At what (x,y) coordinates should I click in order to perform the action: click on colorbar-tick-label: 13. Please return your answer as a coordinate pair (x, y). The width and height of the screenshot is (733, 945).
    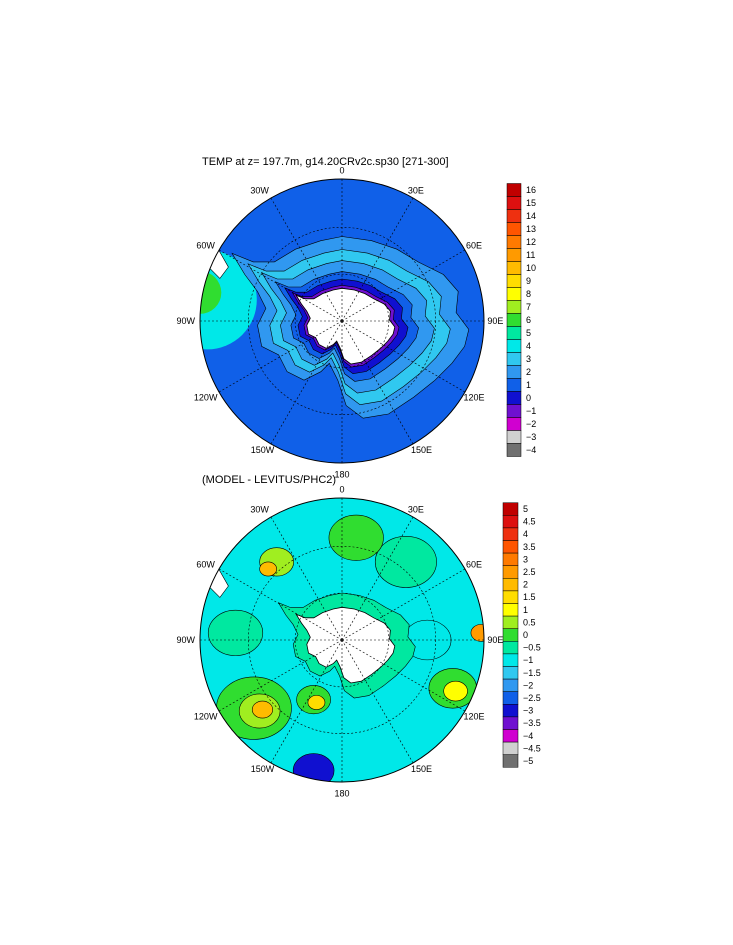
    Looking at the image, I should click on (531, 229).